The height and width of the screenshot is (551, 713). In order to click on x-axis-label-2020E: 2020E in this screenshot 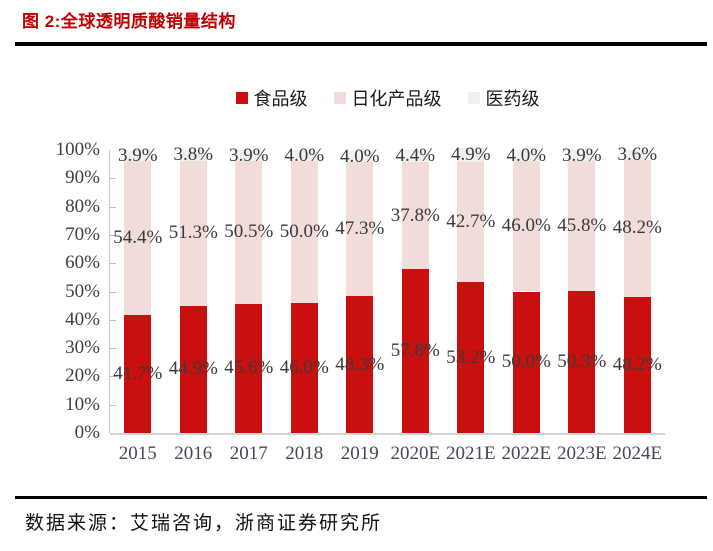, I will do `click(415, 453)`.